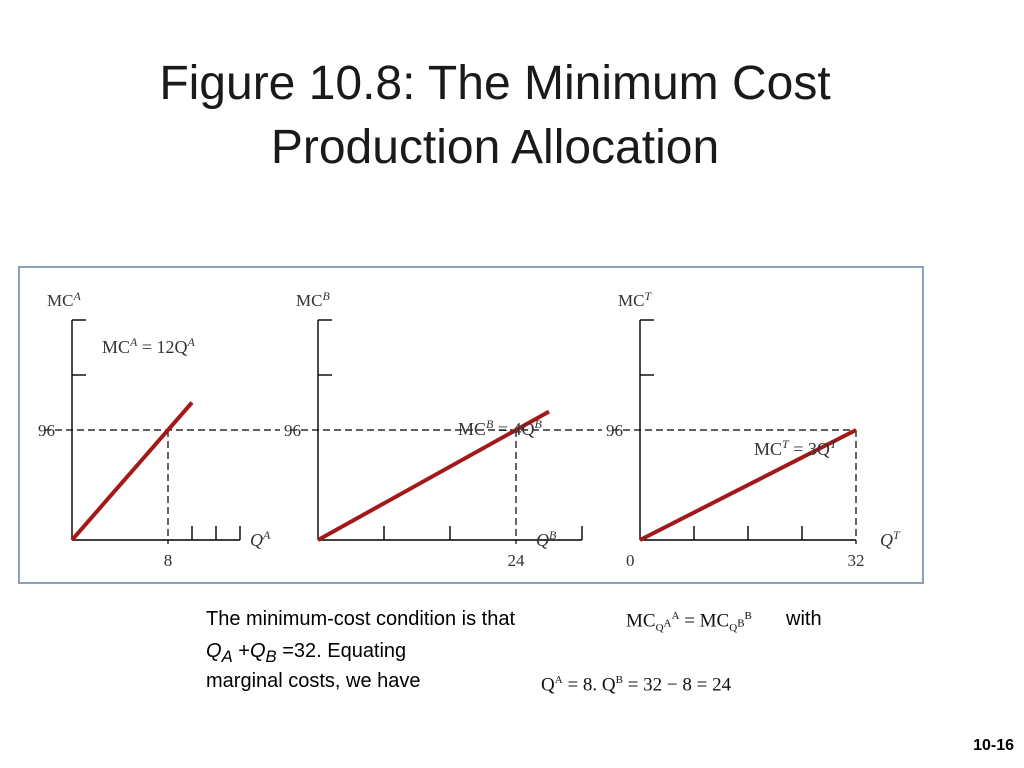 The width and height of the screenshot is (1024, 768). What do you see at coordinates (46, 430) in the screenshot?
I see `ref-y-label-a: 96` at bounding box center [46, 430].